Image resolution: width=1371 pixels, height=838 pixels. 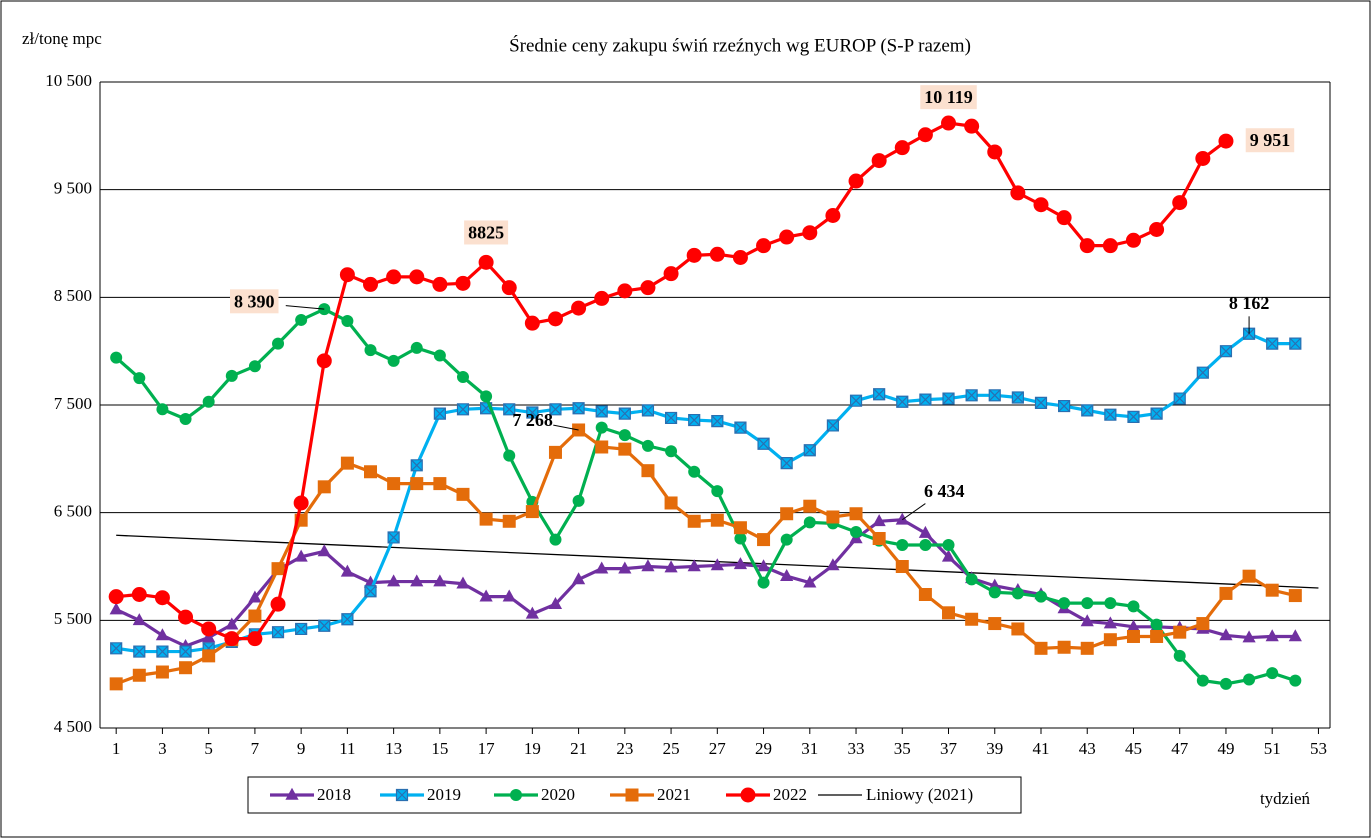 What do you see at coordinates (73, 511) in the screenshot?
I see `y-tick-label: 6 500` at bounding box center [73, 511].